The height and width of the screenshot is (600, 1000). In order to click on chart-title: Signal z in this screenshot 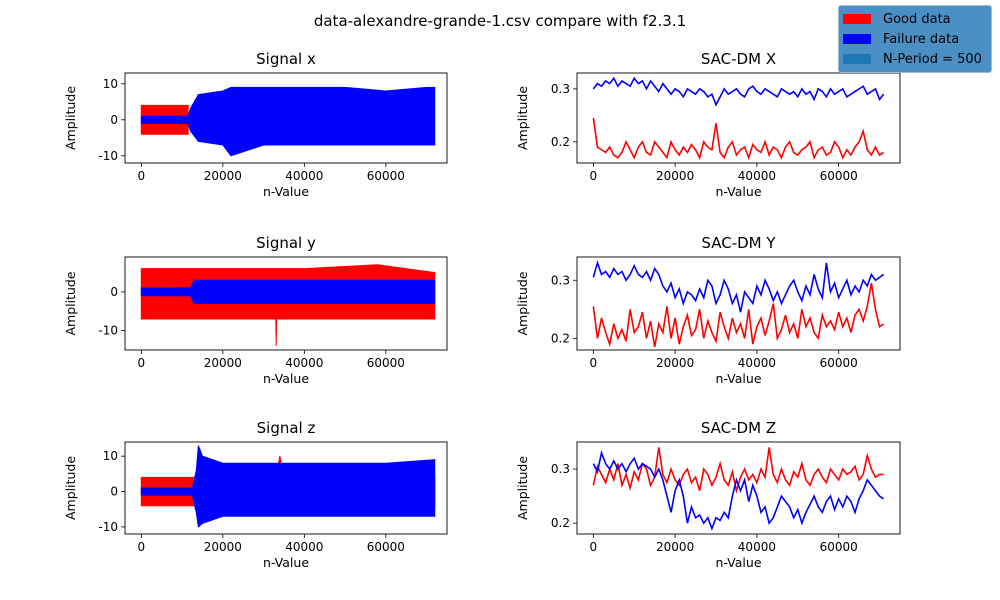, I will do `click(286, 428)`.